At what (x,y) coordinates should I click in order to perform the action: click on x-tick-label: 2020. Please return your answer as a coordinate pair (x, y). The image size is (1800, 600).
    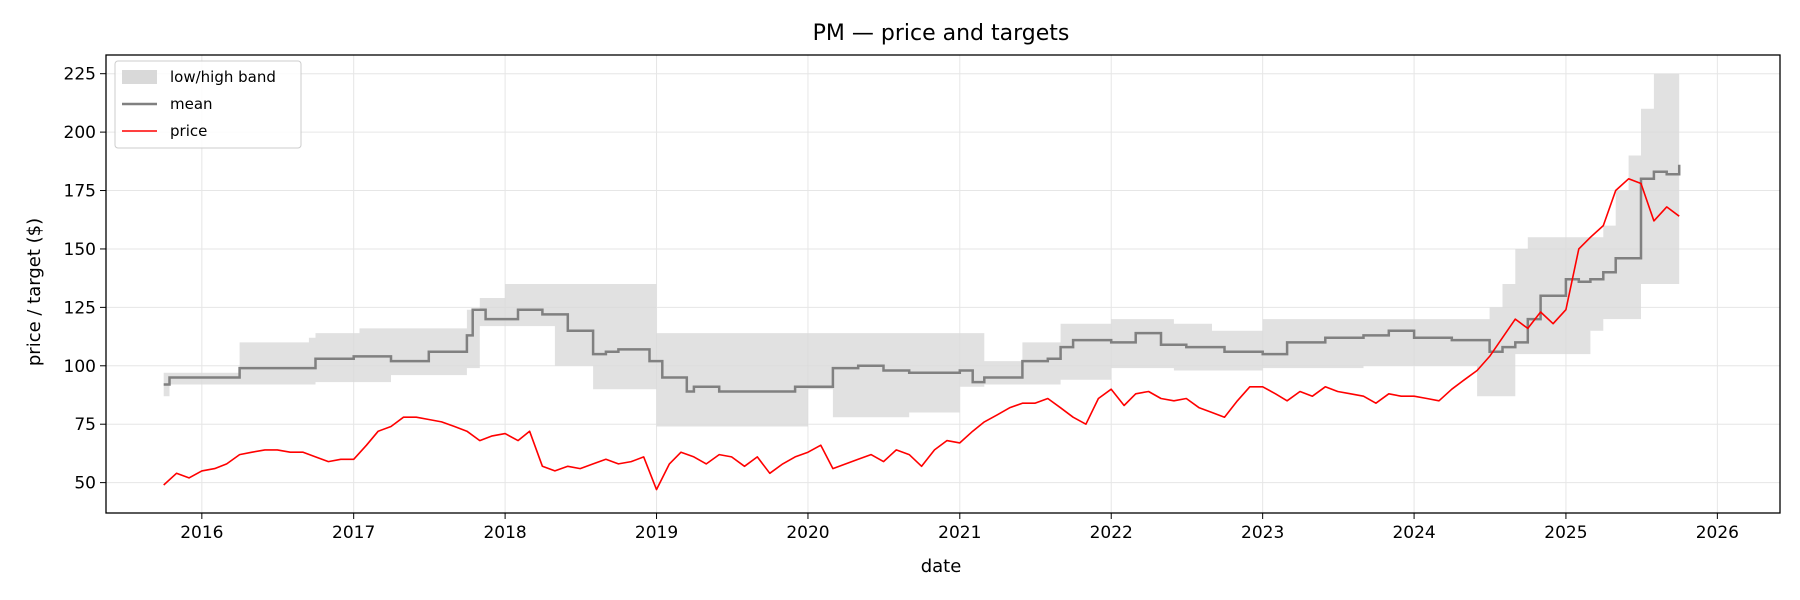
    Looking at the image, I should click on (807, 533).